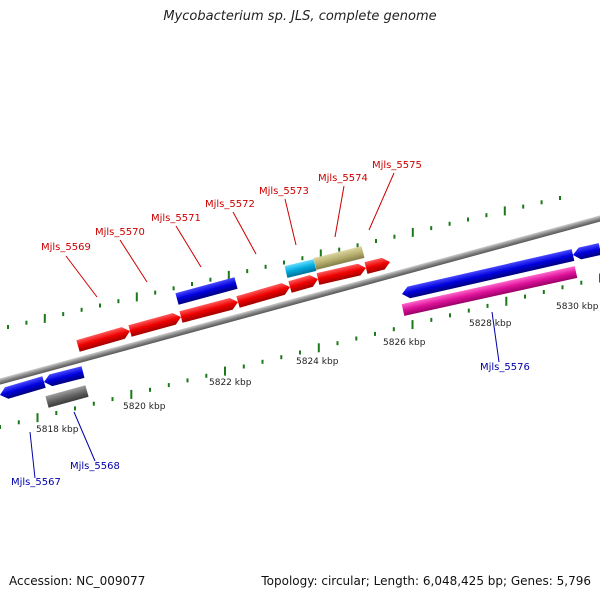 The width and height of the screenshot is (600, 600). Describe the element at coordinates (176, 218) in the screenshot. I see `gene-label: Mjls_5571` at that location.